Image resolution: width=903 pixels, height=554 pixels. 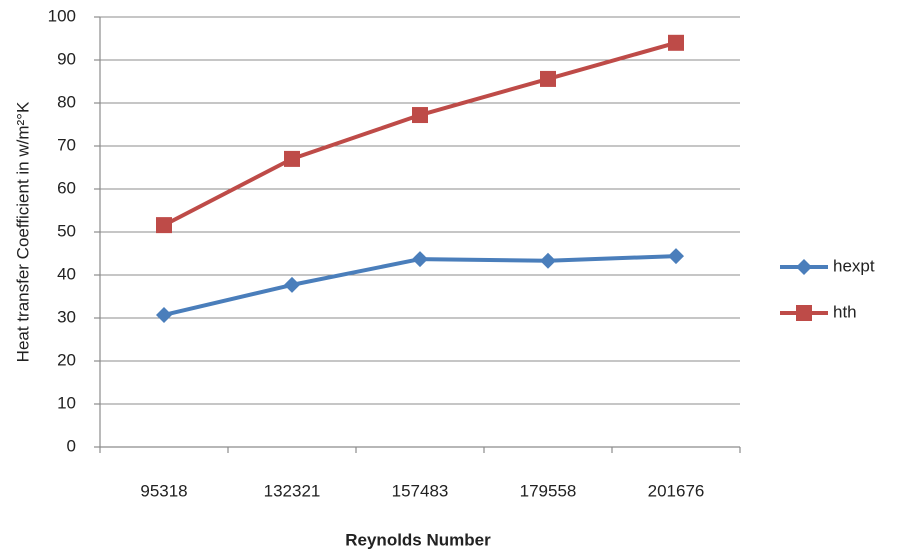 I want to click on y-tick-label: 90, so click(x=66, y=58).